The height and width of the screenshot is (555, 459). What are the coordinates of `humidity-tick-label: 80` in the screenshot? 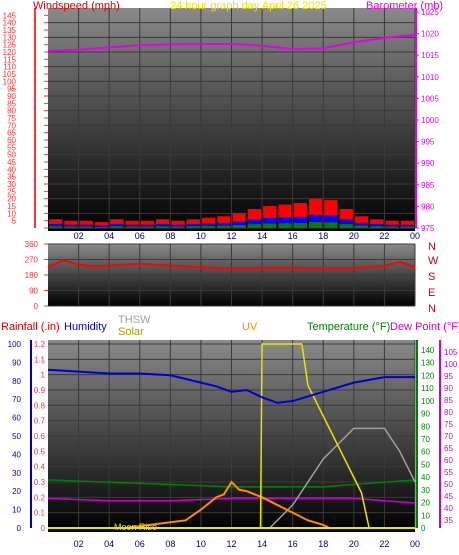 It's located at (16, 381).